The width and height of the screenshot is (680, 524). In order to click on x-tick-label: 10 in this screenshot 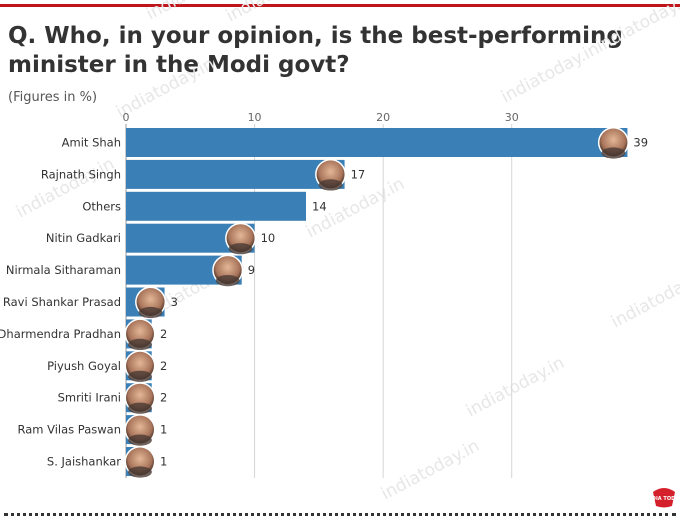, I will do `click(255, 117)`.